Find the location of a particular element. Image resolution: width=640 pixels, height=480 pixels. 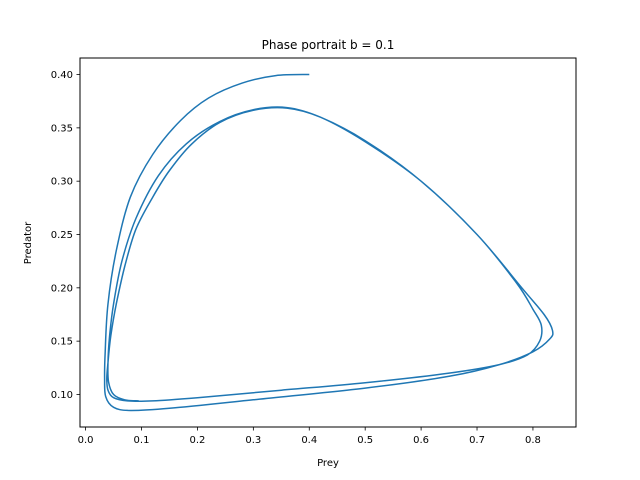

x-tick-label: 0.8 is located at coordinates (533, 440).